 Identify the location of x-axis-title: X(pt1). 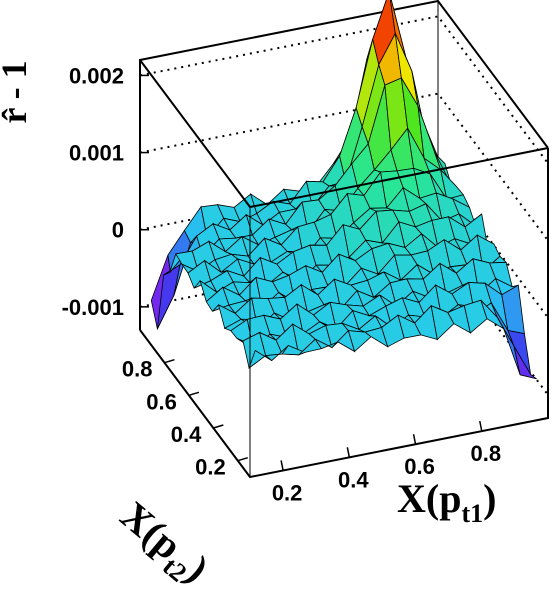
(446, 502).